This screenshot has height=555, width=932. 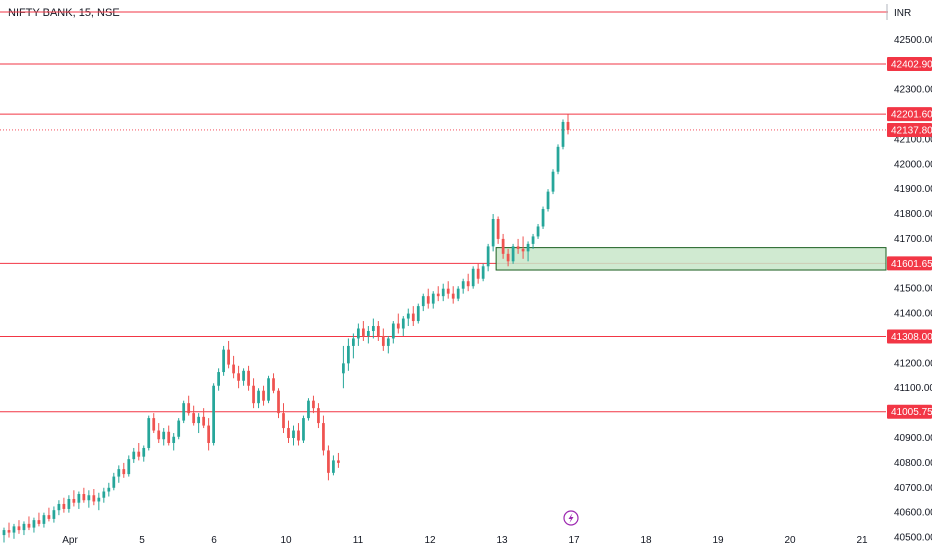 I want to click on last-price-label: 42137.80, so click(x=911, y=130).